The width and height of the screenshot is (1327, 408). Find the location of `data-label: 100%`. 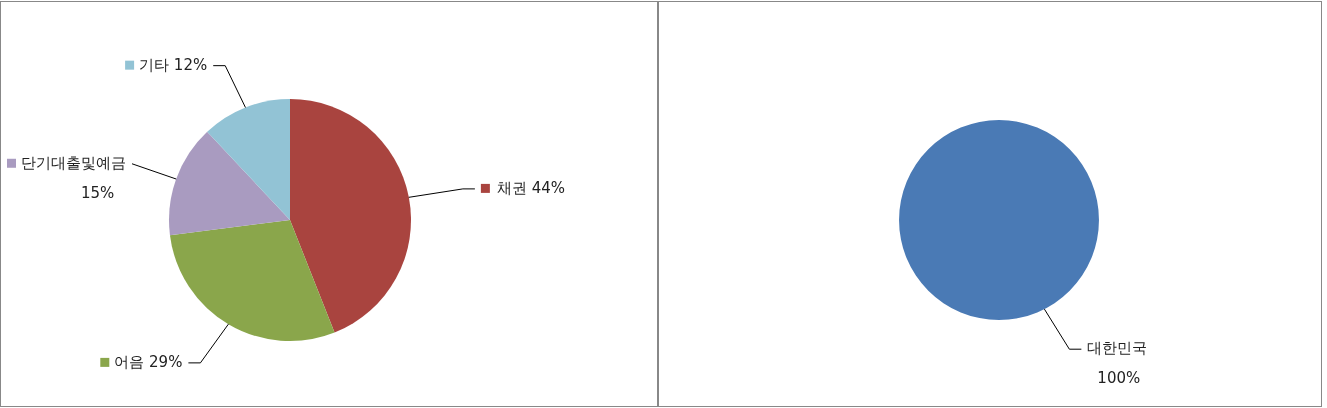

data-label: 100% is located at coordinates (1119, 378).